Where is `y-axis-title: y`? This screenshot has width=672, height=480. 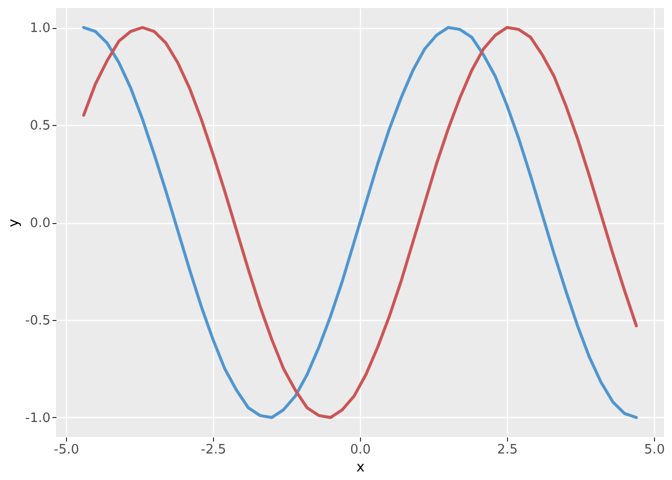
y-axis-title: y is located at coordinates (14, 223).